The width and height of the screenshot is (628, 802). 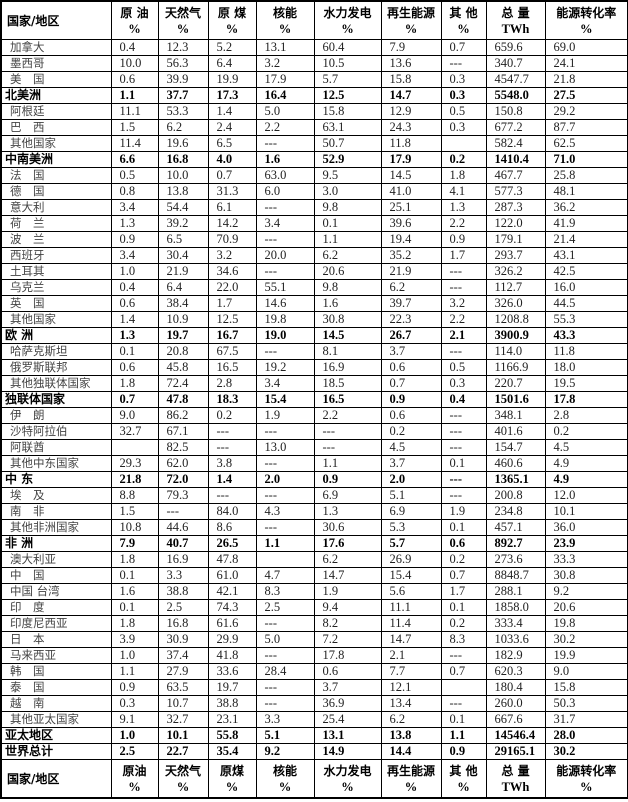 I want to click on region-name-cell: 韩 国, so click(x=56, y=671).